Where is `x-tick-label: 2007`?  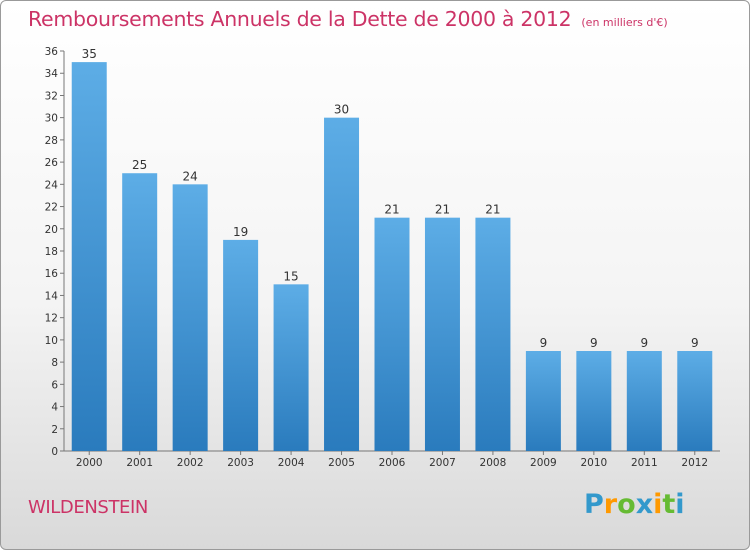 x-tick-label: 2007 is located at coordinates (442, 463).